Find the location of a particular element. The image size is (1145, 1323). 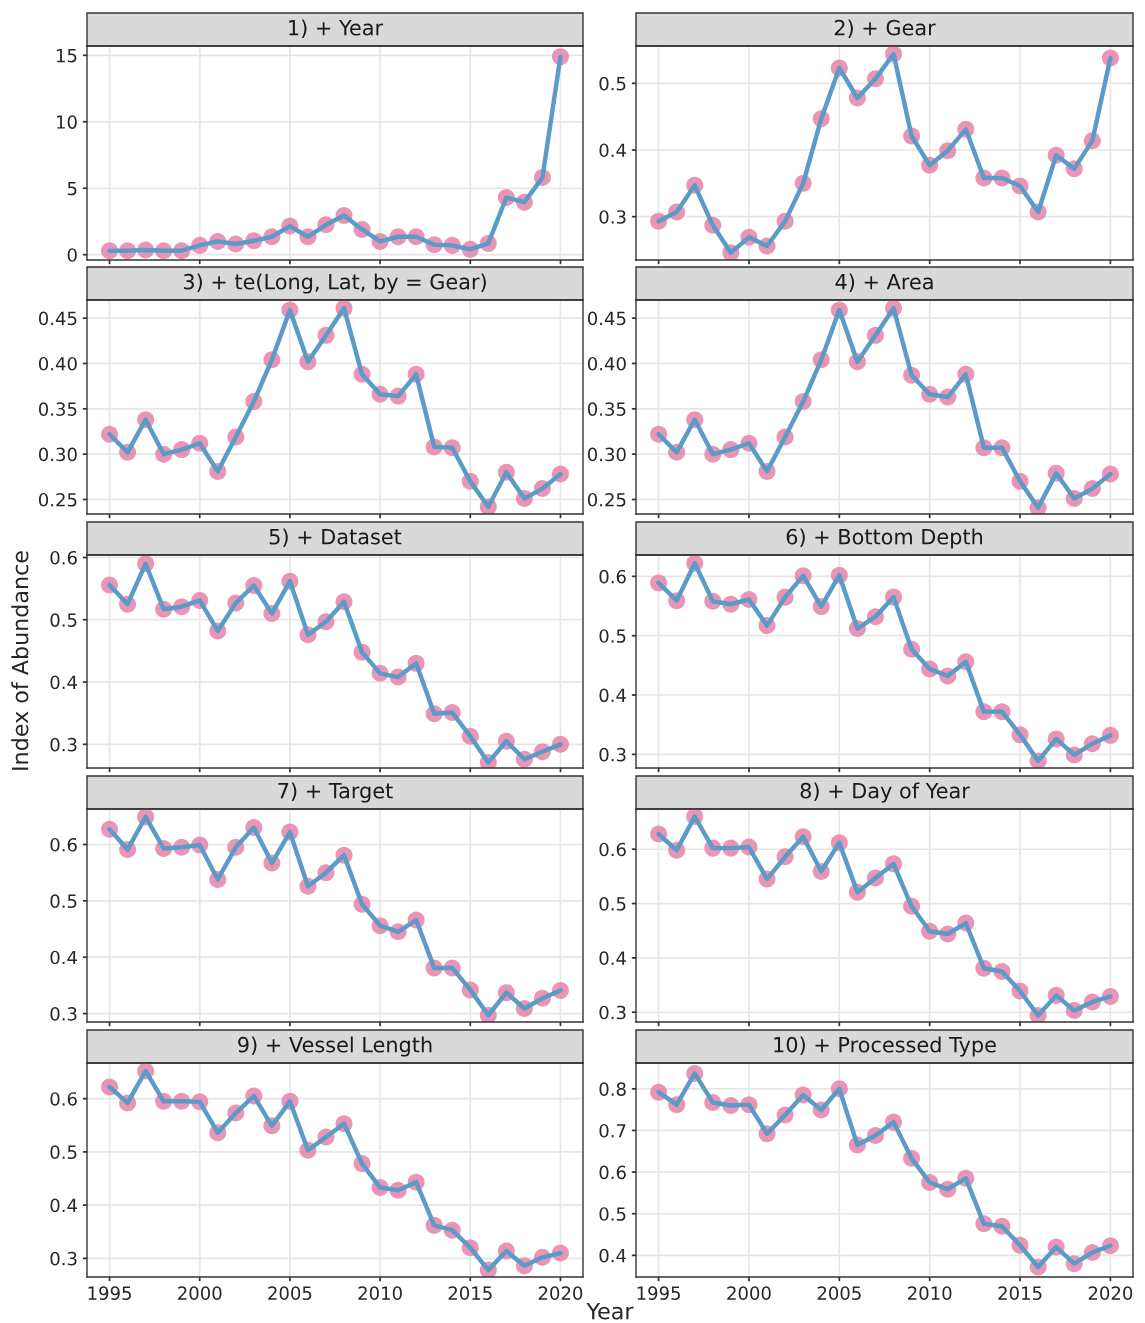

chart-title: 6) + Bottom Depth is located at coordinates (884, 538).